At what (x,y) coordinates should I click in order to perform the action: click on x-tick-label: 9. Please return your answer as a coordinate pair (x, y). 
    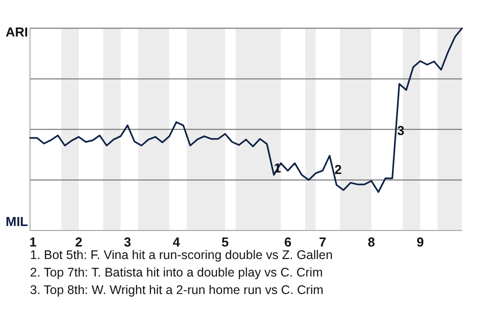
    Looking at the image, I should click on (420, 242).